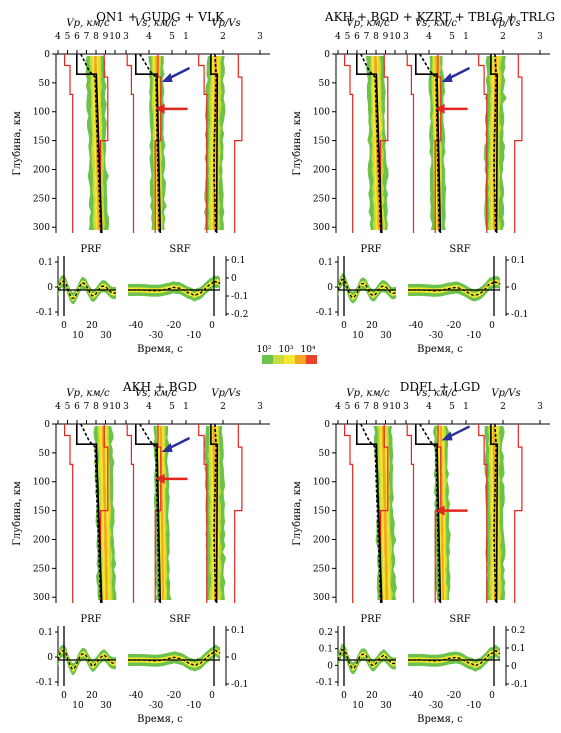 The height and width of the screenshot is (733, 561). What do you see at coordinates (370, 249) in the screenshot?
I see `prf-label: PRF` at bounding box center [370, 249].